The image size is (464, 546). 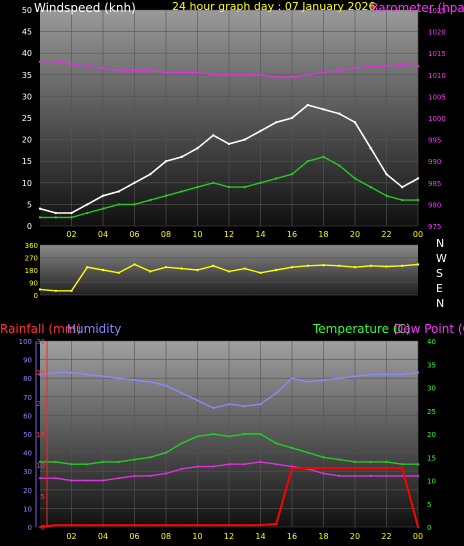 What do you see at coordinates (437, 54) in the screenshot?
I see `barometer-y-tick-label: 1015` at bounding box center [437, 54].